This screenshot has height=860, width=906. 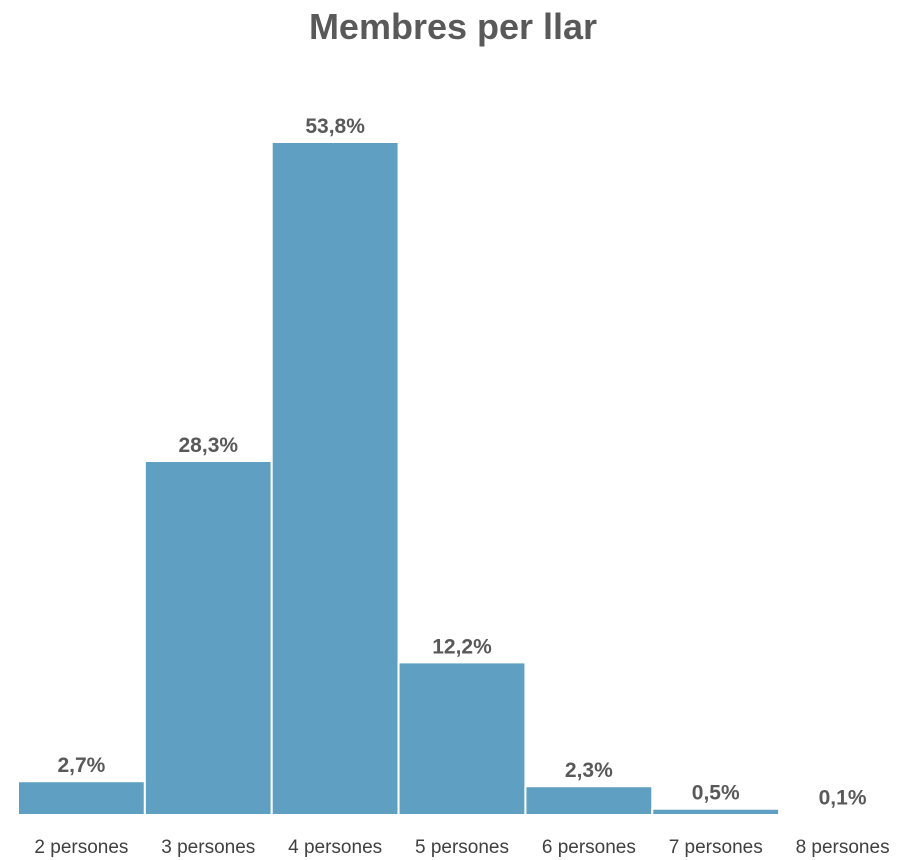 I want to click on data-label-5: 2,3%, so click(x=589, y=770).